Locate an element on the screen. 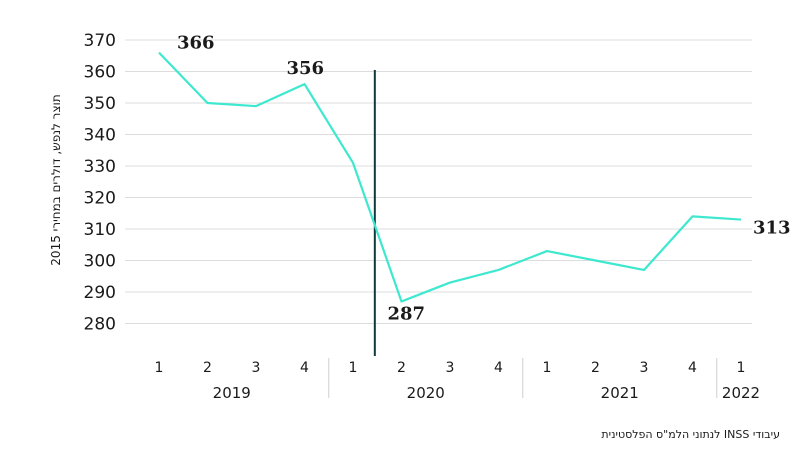 Image resolution: width=800 pixels, height=450 pixels. y-tick-label: 360 is located at coordinates (100, 73).